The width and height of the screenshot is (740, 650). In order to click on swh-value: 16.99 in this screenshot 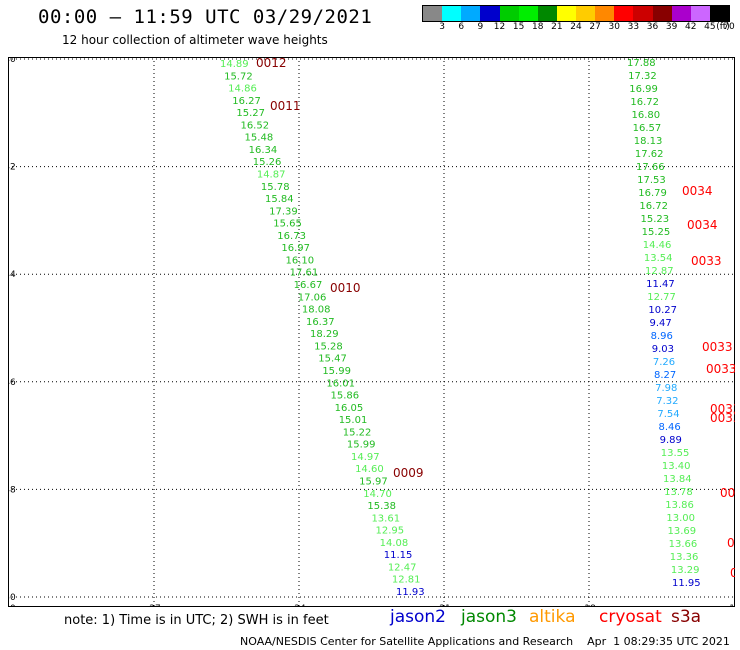, I will do `click(643, 89)`.